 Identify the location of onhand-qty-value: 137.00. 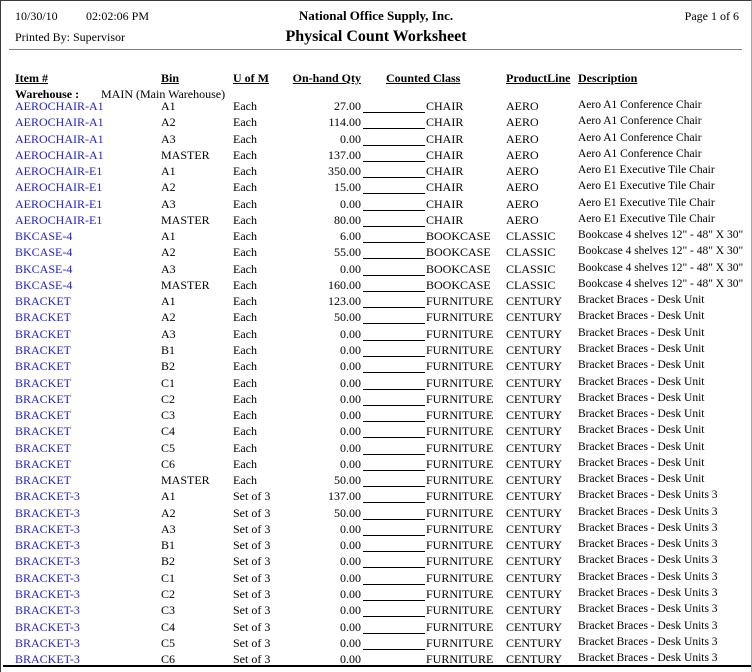
(344, 154).